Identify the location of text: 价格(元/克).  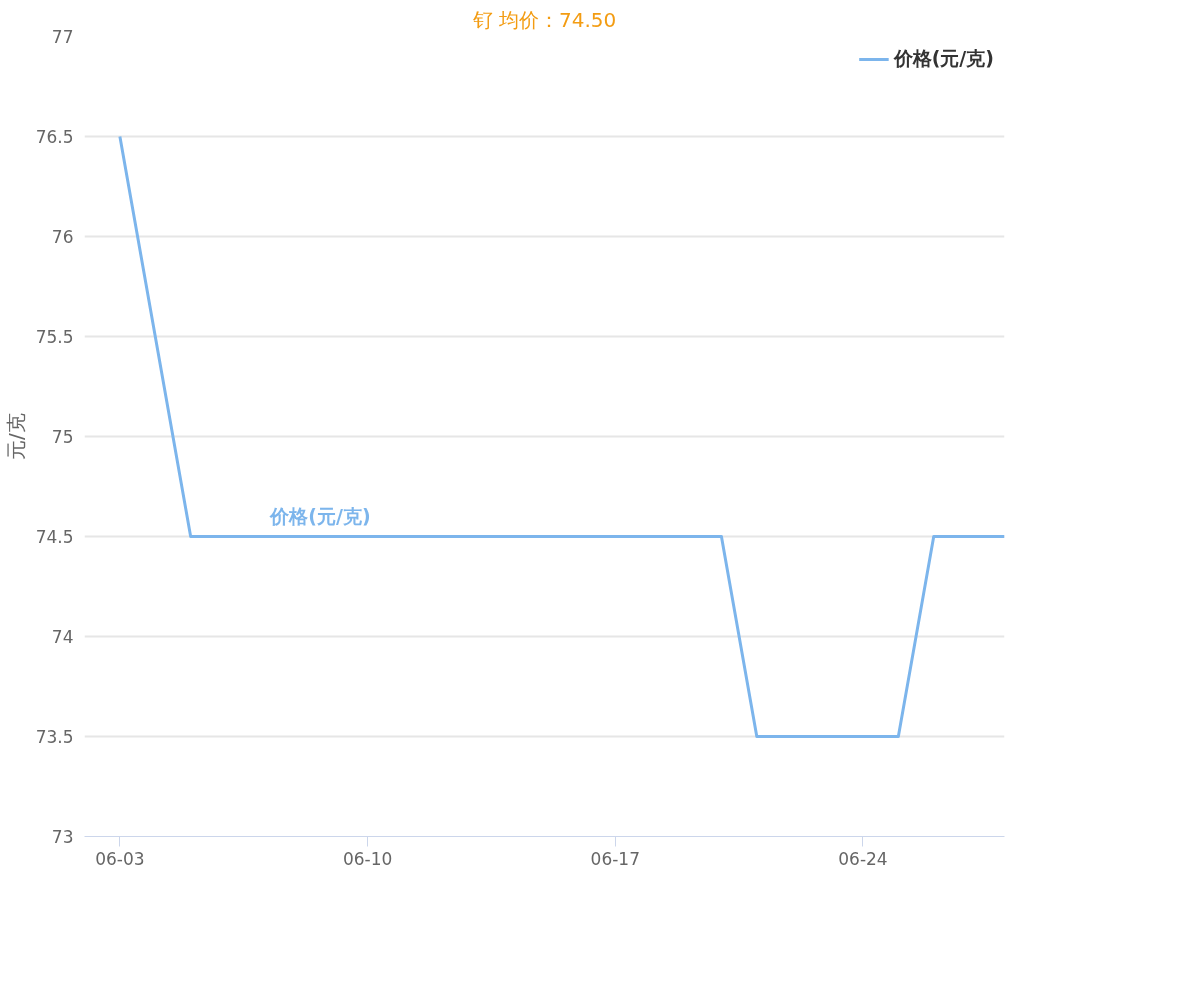
(320, 515).